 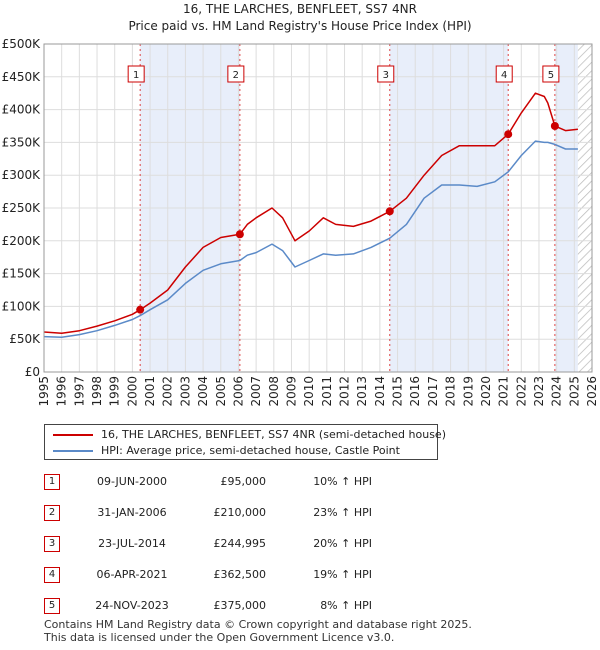 What do you see at coordinates (22, 208) in the screenshot?
I see `y-tick-label: £250K` at bounding box center [22, 208].